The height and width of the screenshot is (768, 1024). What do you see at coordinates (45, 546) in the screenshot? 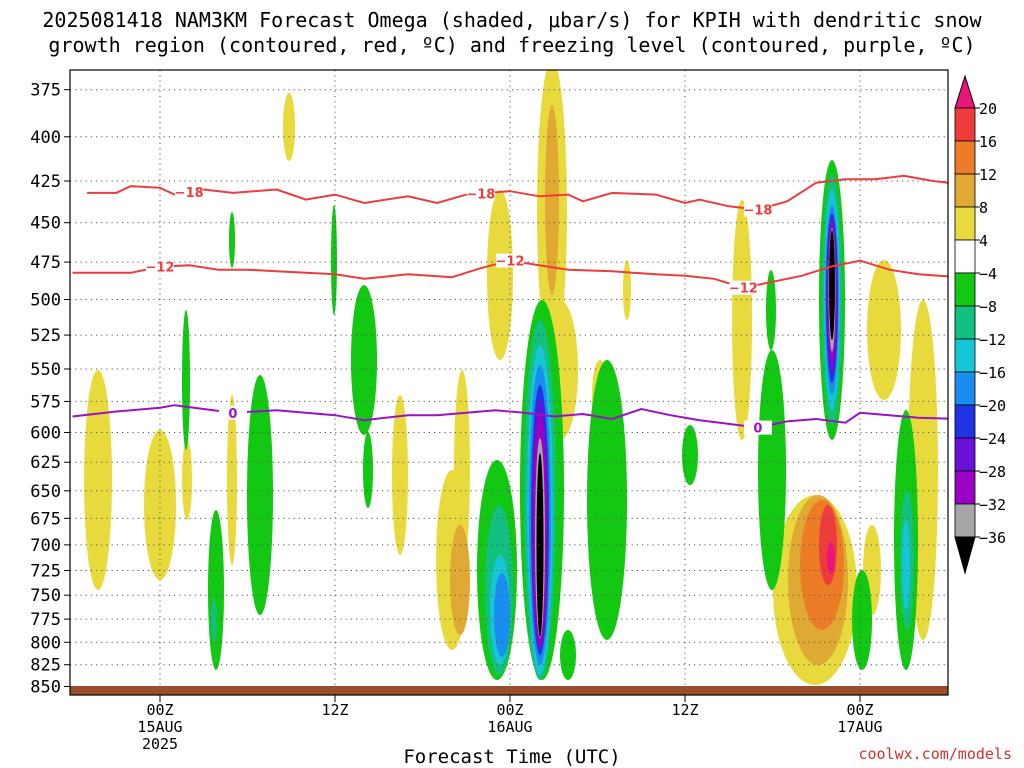
I see `y-tick-label: 700` at bounding box center [45, 546].